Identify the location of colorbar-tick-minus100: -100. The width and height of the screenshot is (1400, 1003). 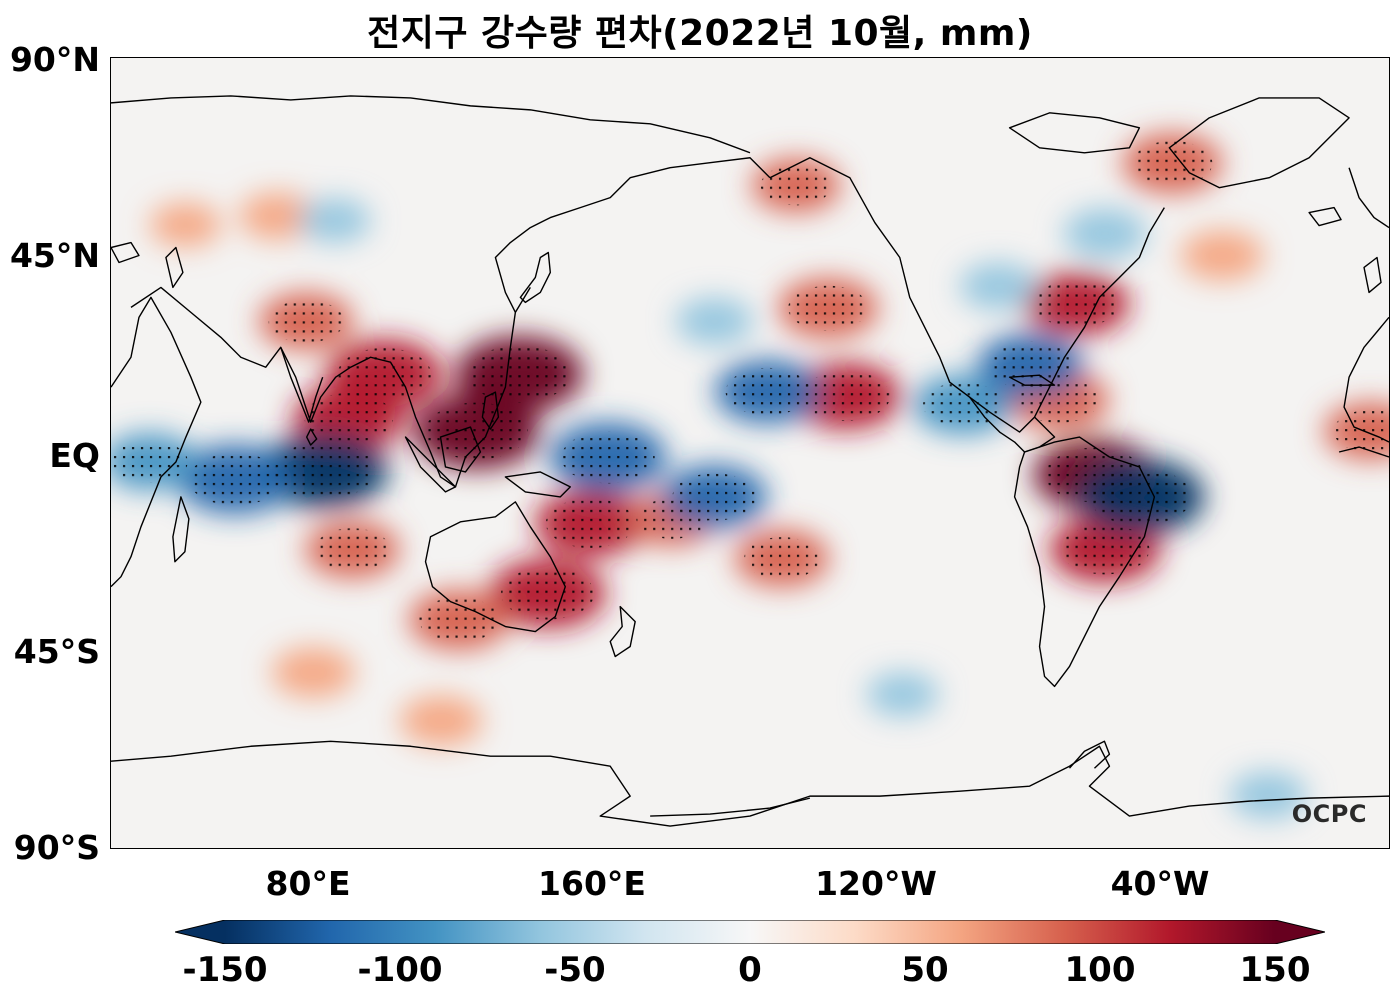
(400, 970).